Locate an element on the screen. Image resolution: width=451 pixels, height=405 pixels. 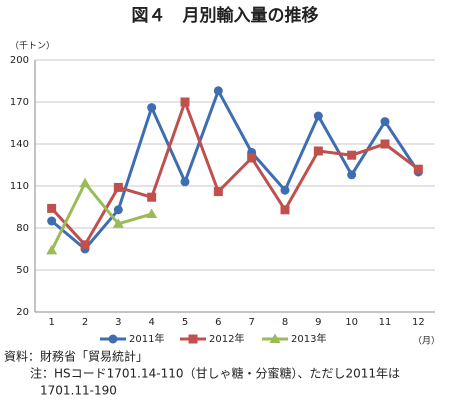
legend-label: 2011年 is located at coordinates (146, 338).